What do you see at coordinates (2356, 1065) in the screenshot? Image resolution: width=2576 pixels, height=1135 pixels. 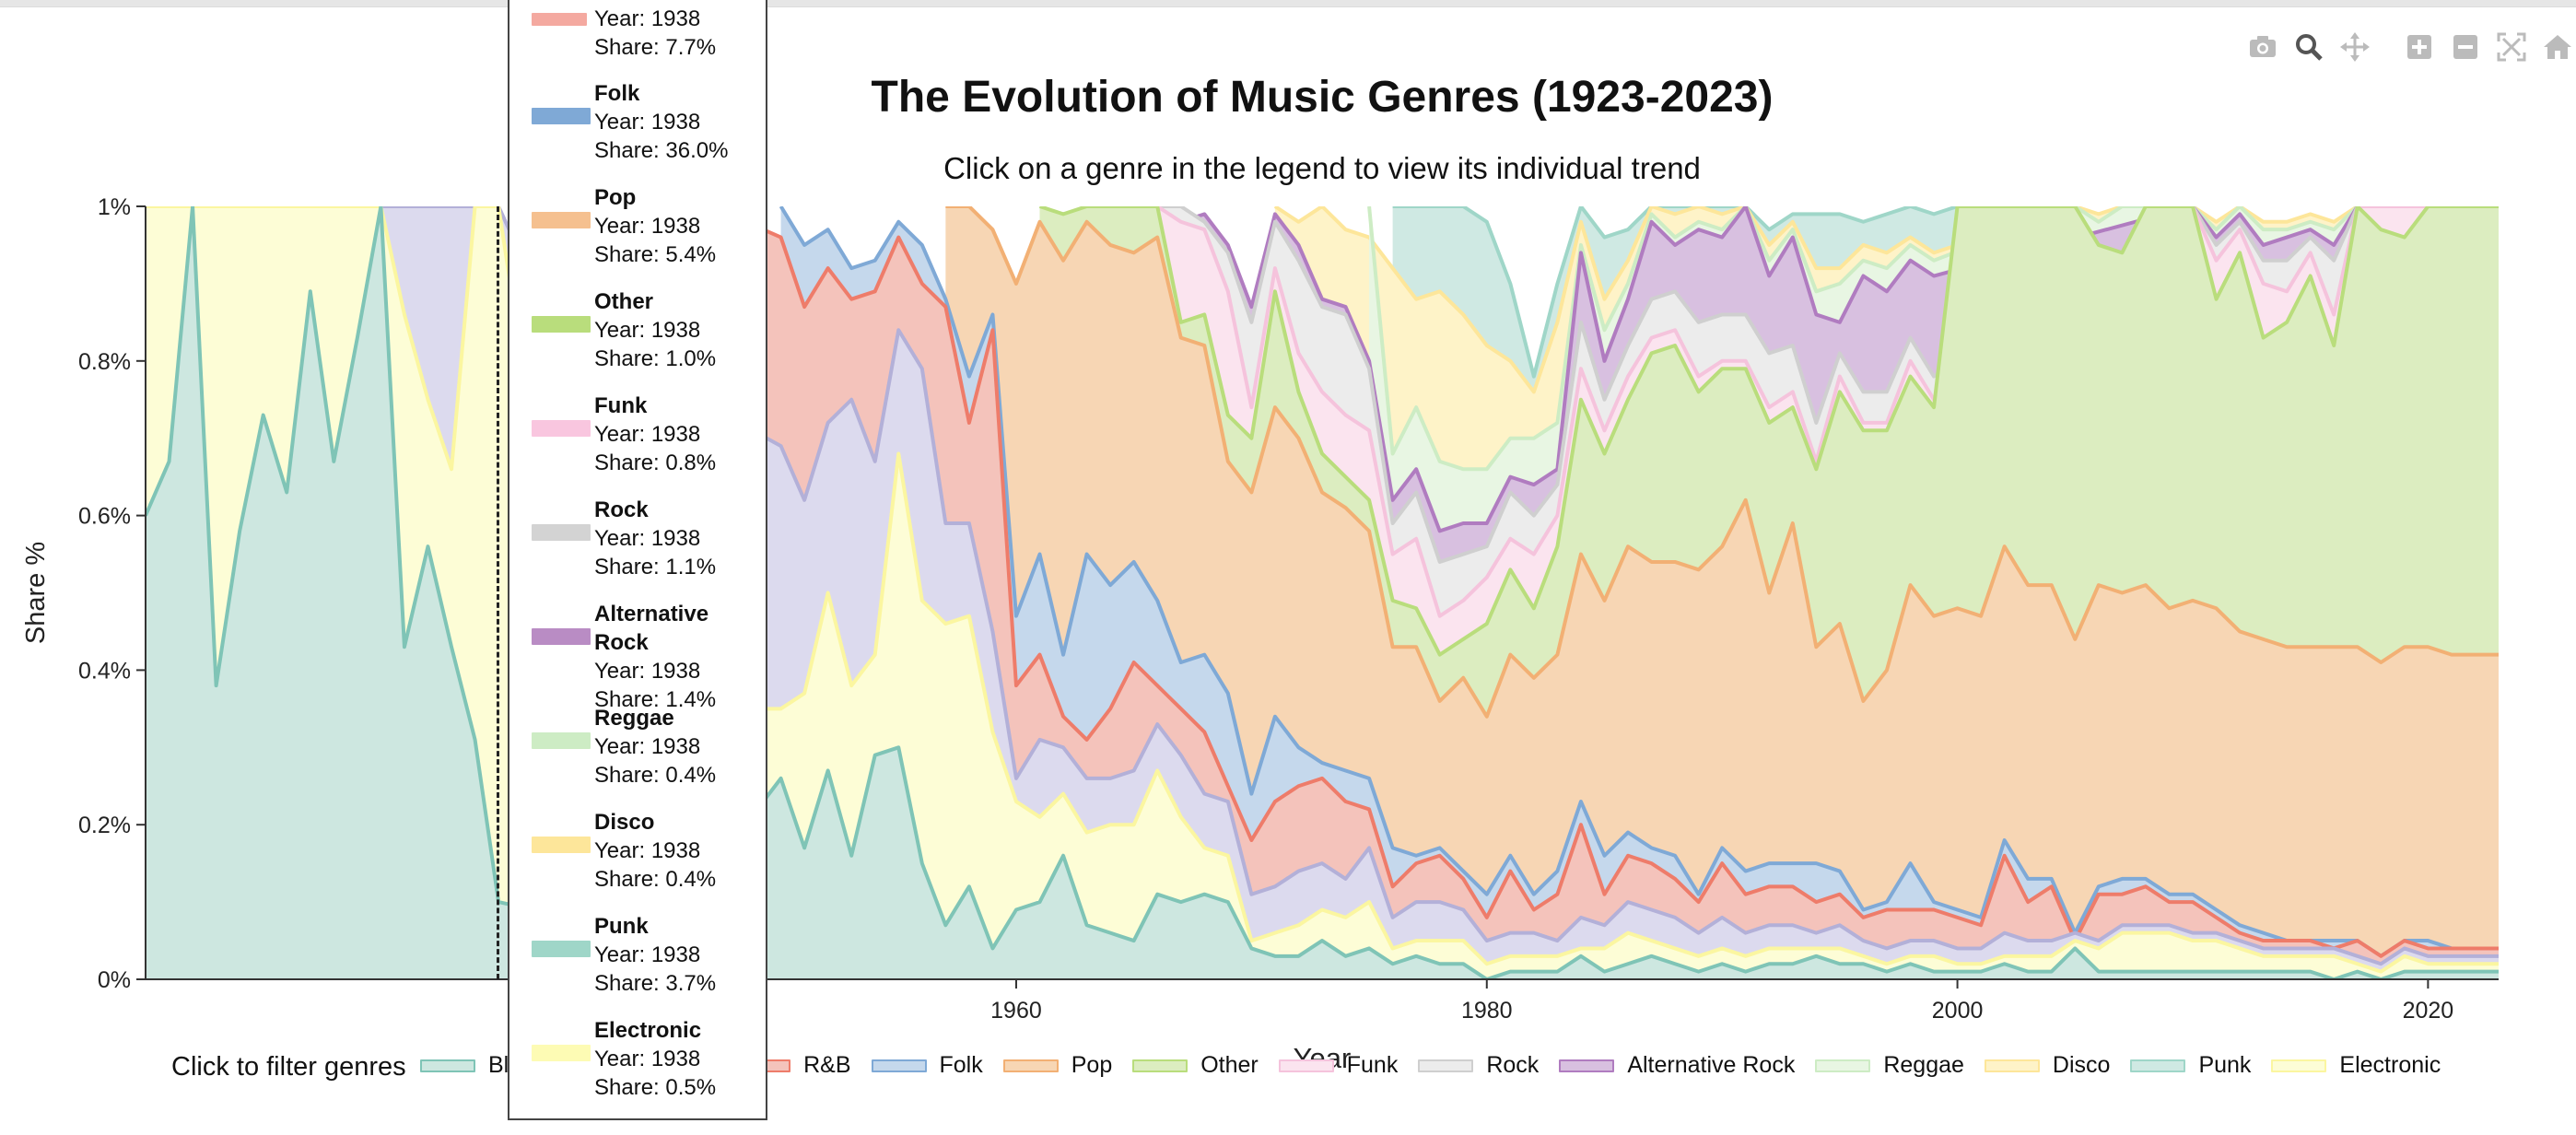 I see `legend-item-electronic: Electronic` at bounding box center [2356, 1065].